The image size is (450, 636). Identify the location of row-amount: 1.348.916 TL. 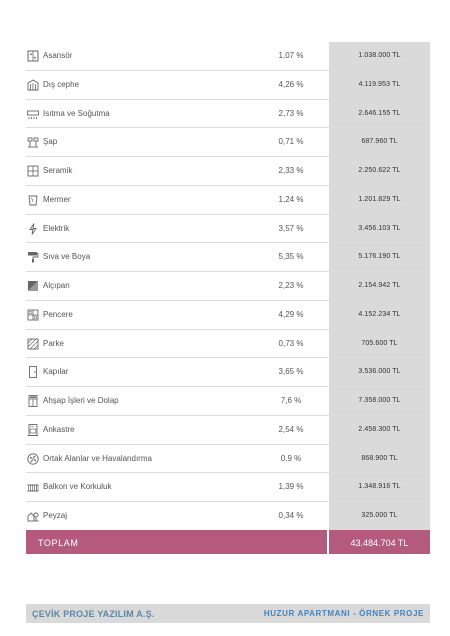
(379, 487).